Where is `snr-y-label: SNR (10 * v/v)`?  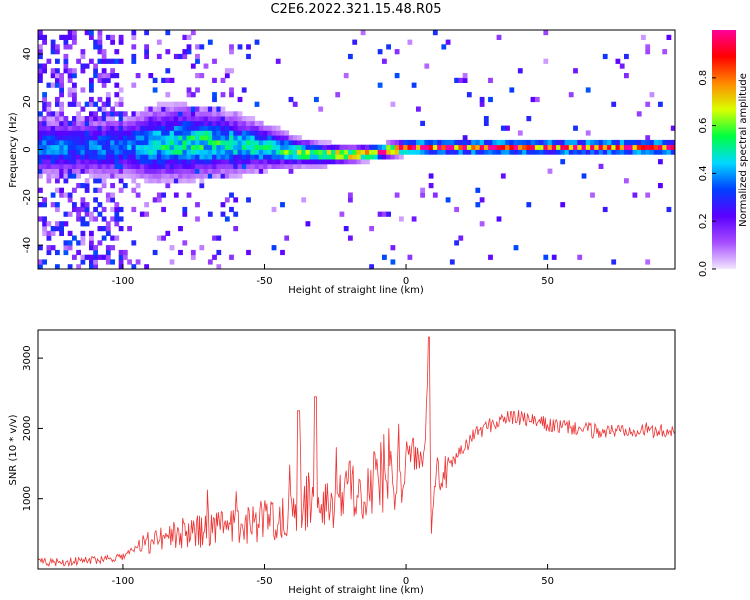 snr-y-label: SNR (10 * v/v) is located at coordinates (13, 449).